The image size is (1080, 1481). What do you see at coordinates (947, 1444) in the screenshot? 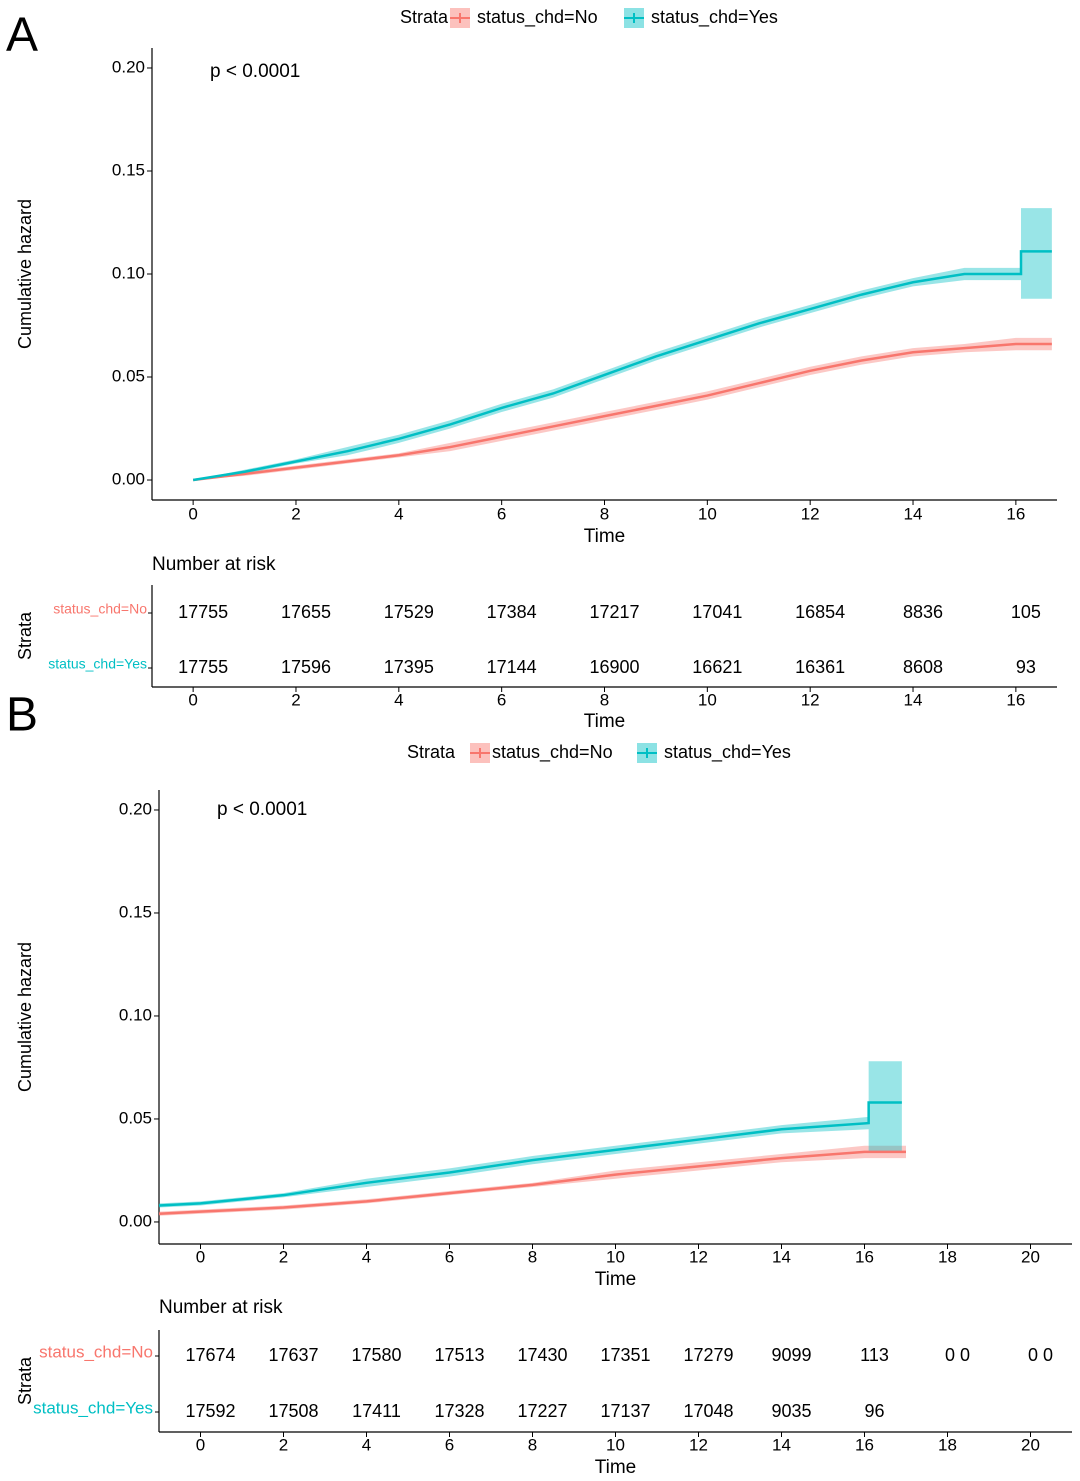
I see `risk-x-tick-label: 18` at bounding box center [947, 1444].